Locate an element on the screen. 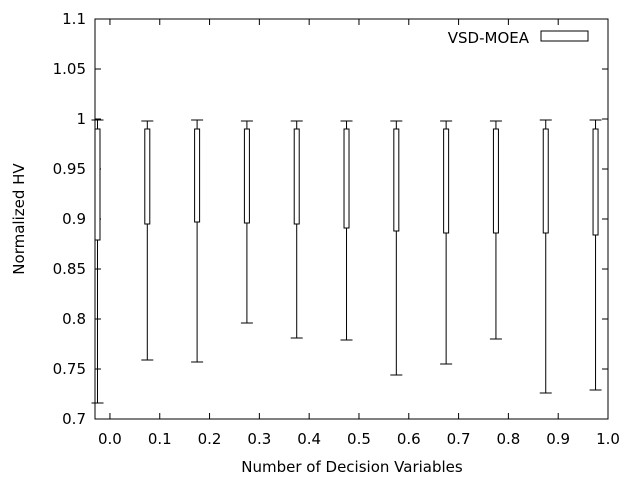  x-tick-label: 0.6 is located at coordinates (409, 439).